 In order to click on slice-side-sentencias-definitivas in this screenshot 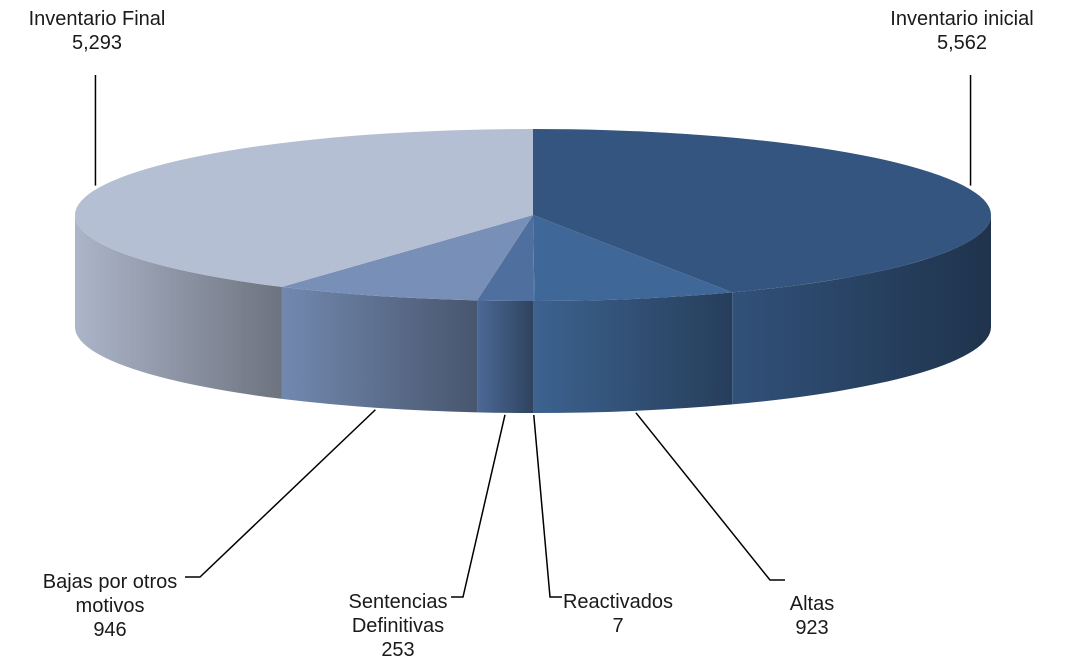, I will do `click(505, 356)`.